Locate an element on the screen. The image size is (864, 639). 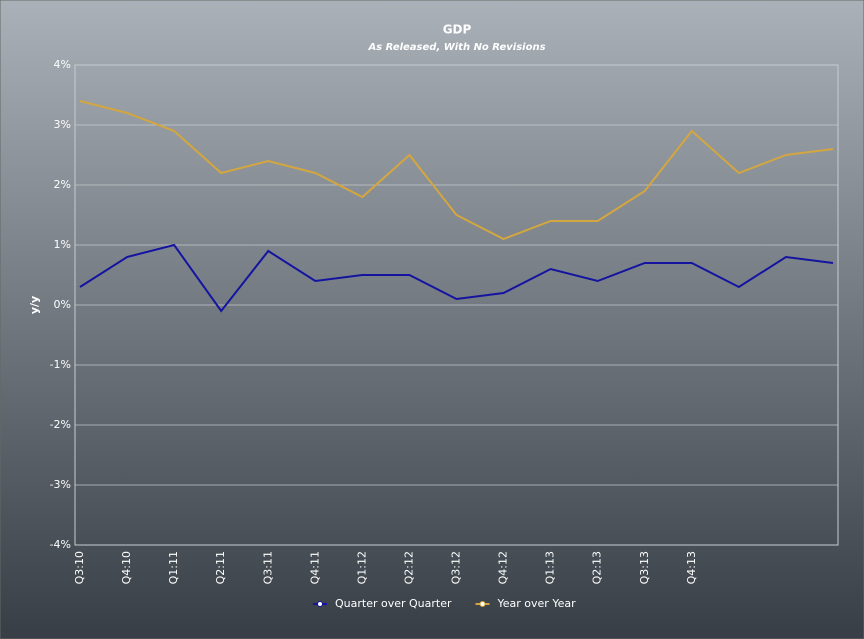
x-tick-label: Q4:13 is located at coordinates (691, 567).